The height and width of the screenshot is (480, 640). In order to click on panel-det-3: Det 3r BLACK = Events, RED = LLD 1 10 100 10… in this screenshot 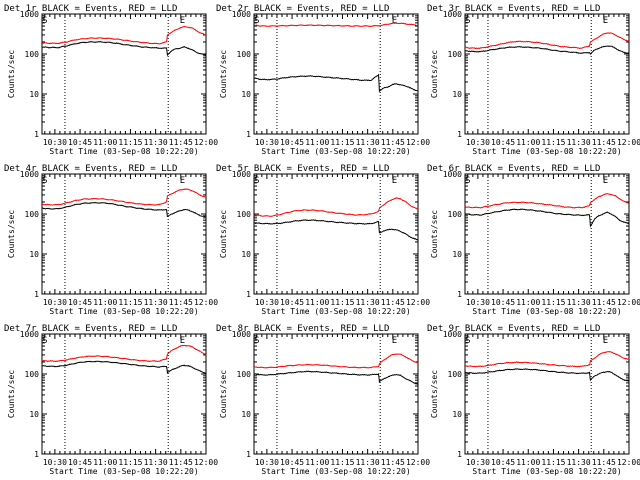, I will do `click(533, 80)`.